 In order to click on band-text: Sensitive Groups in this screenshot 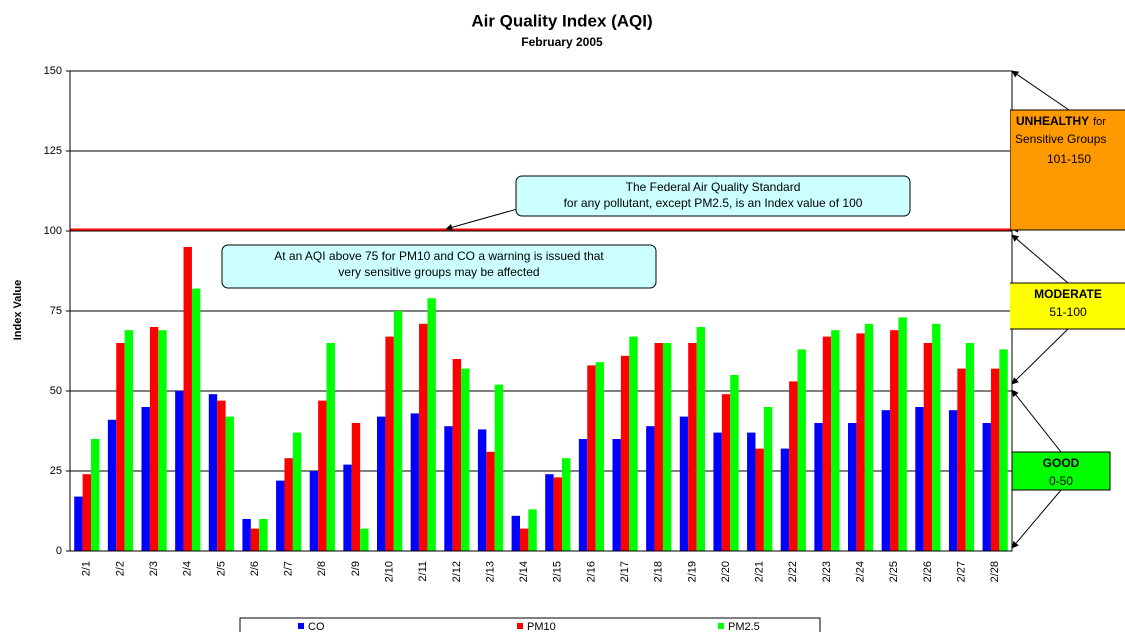, I will do `click(1060, 139)`.